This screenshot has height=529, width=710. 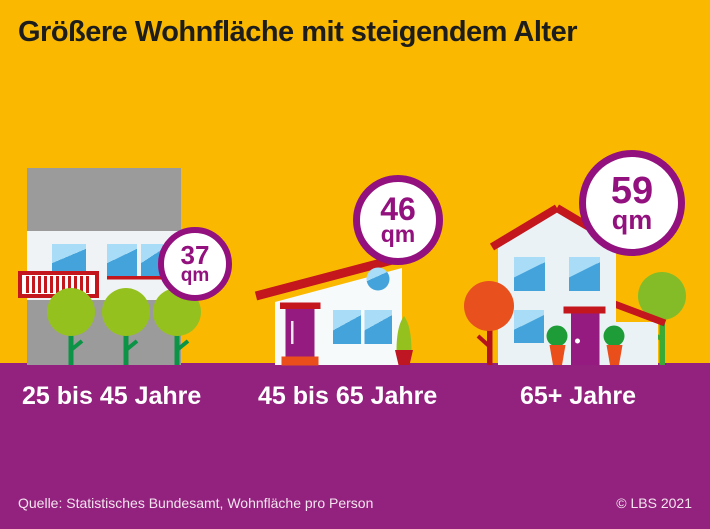 I want to click on copyright-note: © LBS 2021, so click(x=654, y=503).